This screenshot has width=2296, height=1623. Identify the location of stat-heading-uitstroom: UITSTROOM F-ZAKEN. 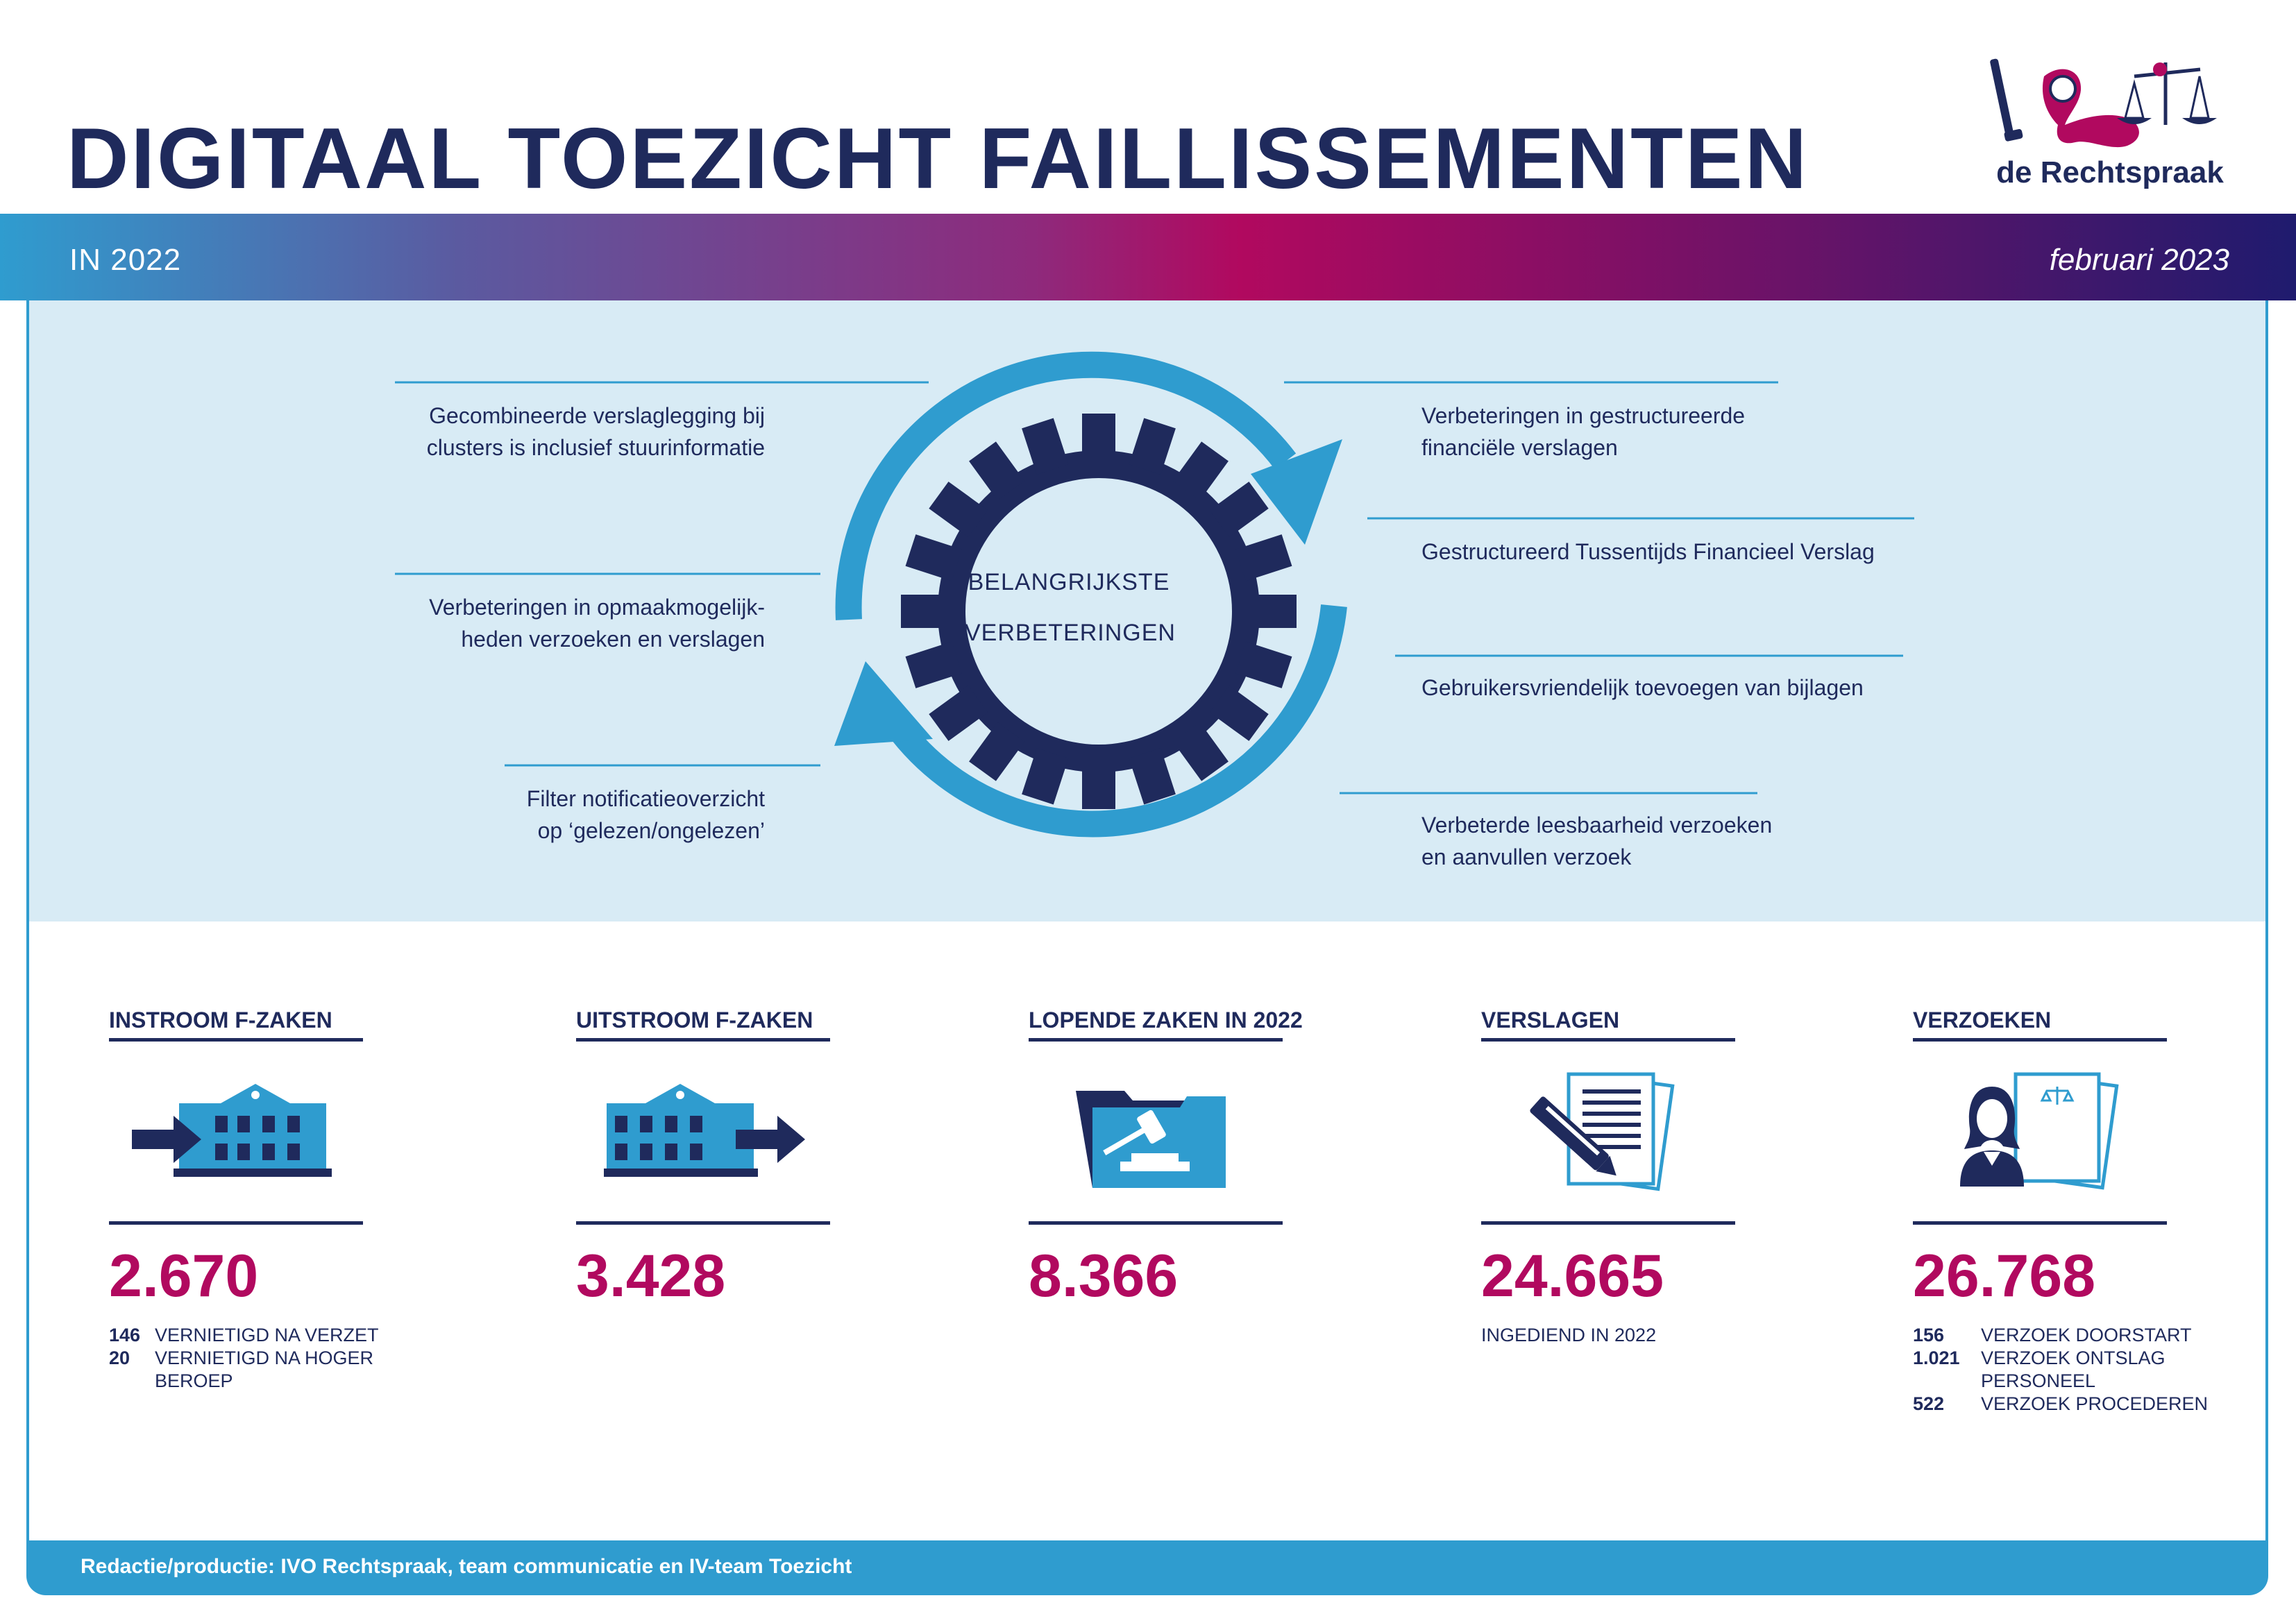
(694, 1020).